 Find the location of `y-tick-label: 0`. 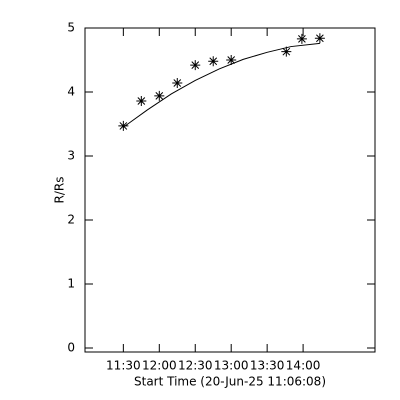

y-tick-label: 0 is located at coordinates (71, 348).